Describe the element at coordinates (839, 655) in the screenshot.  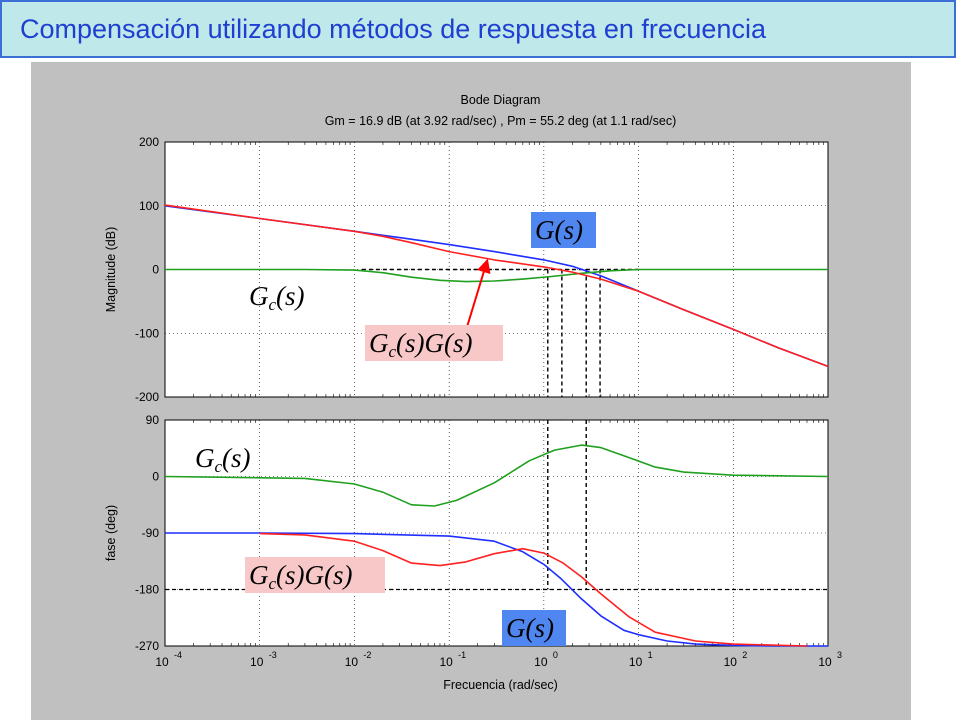
I see `x-tick-exponent: 3` at that location.